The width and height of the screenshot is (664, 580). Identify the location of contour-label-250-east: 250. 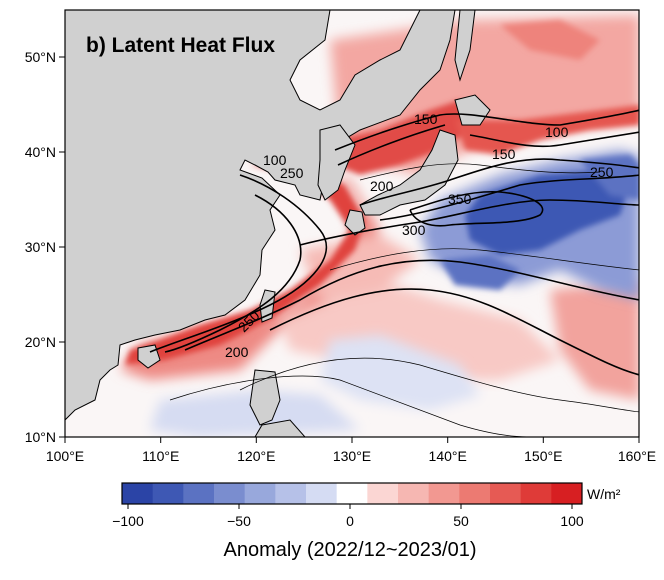
(602, 172).